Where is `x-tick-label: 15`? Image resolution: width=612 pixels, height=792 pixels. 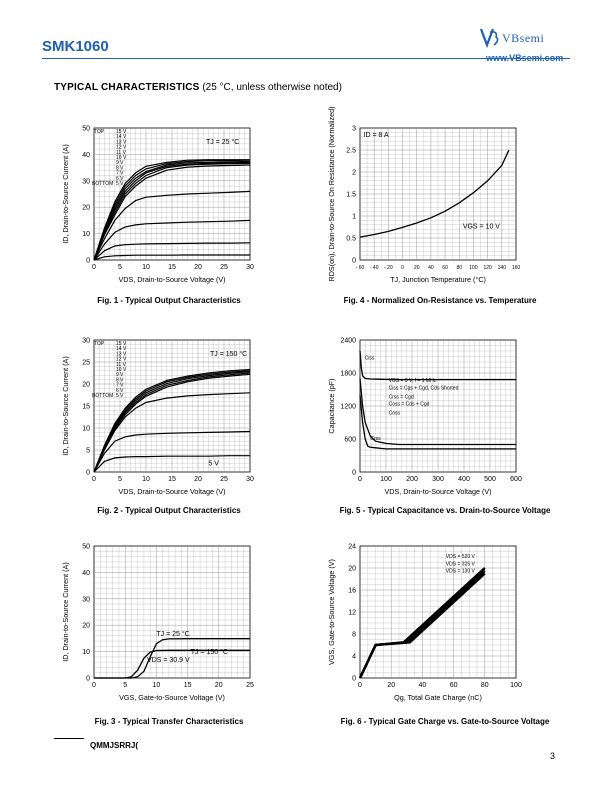 x-tick-label: 15 is located at coordinates (172, 479).